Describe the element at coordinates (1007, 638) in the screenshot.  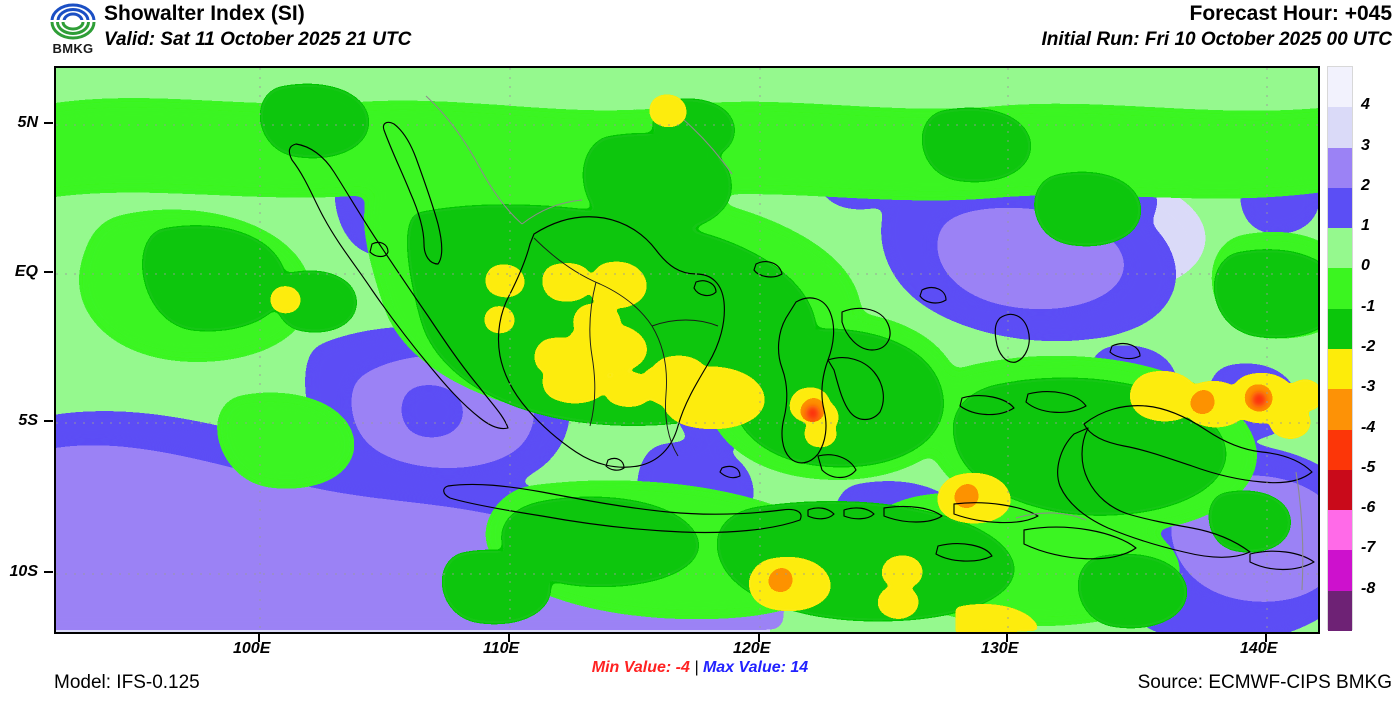
I see `x-tick-mark-130e` at that location.